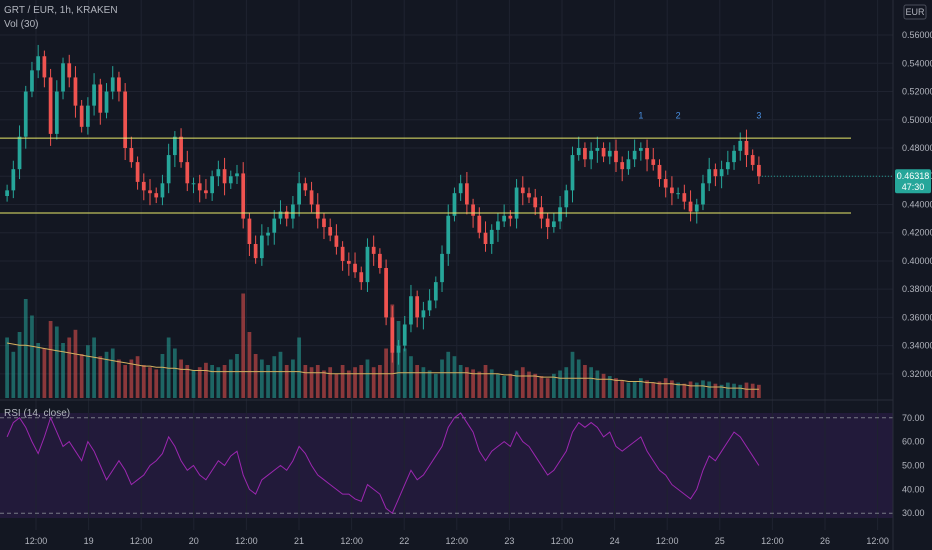 The height and width of the screenshot is (550, 932). What do you see at coordinates (383, 366) in the screenshot?
I see `volume-ma-line` at bounding box center [383, 366].